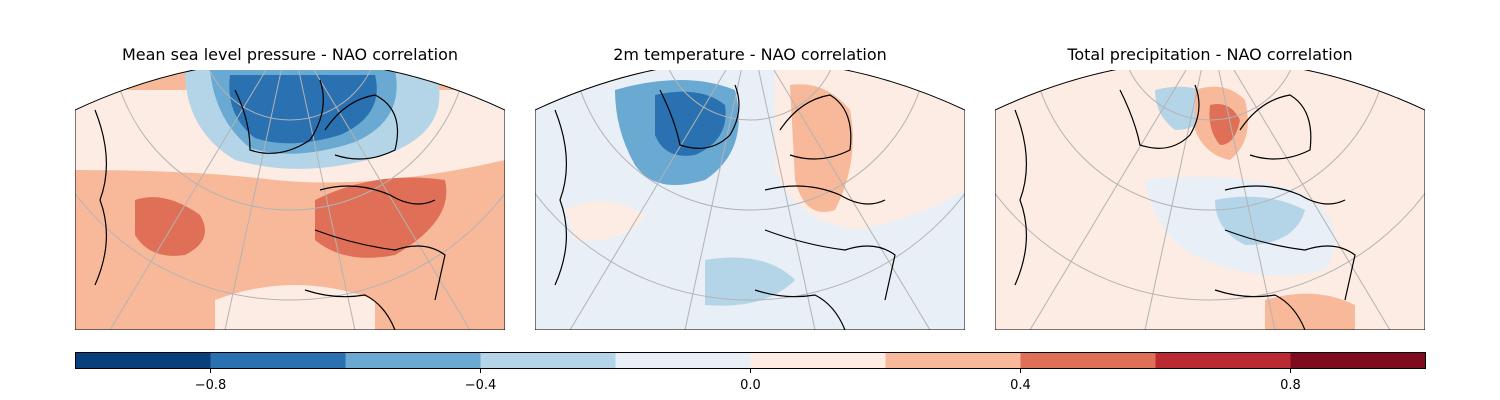  What do you see at coordinates (270, 204) in the screenshot?
I see `msl-coastlines` at bounding box center [270, 204].